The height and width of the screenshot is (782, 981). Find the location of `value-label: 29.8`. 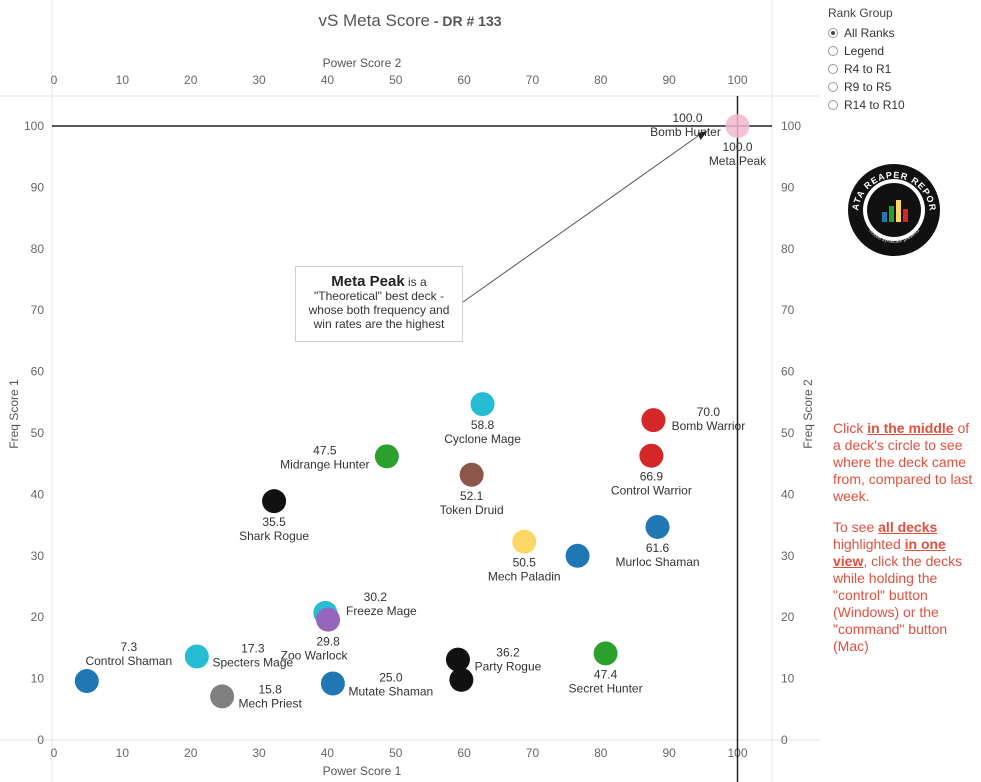

value-label: 29.8 is located at coordinates (328, 642).